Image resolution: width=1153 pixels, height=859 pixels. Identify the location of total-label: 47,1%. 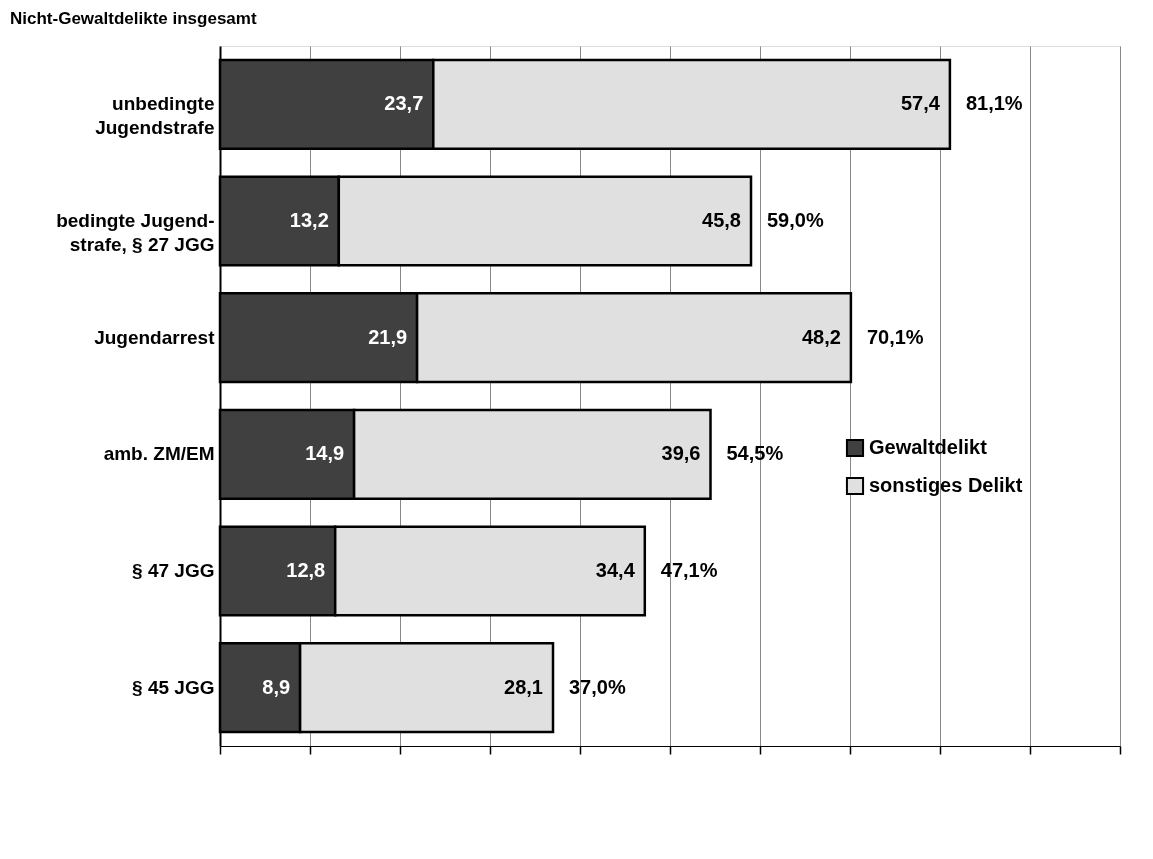
(689, 570).